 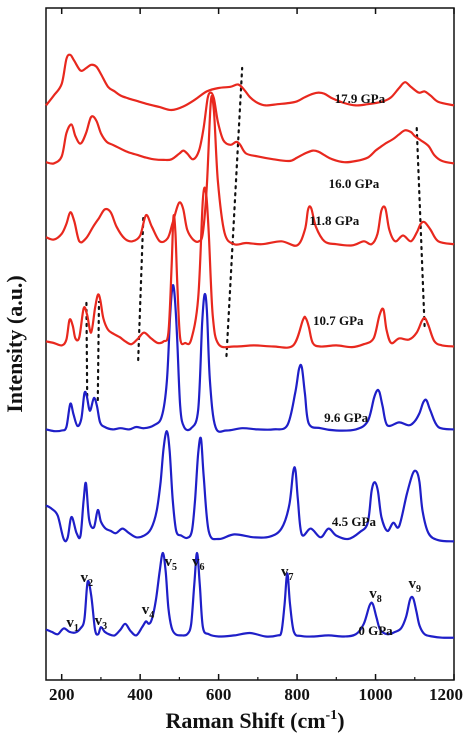 What do you see at coordinates (376, 694) in the screenshot?
I see `x-tick-label-4: 1000` at bounding box center [376, 694].